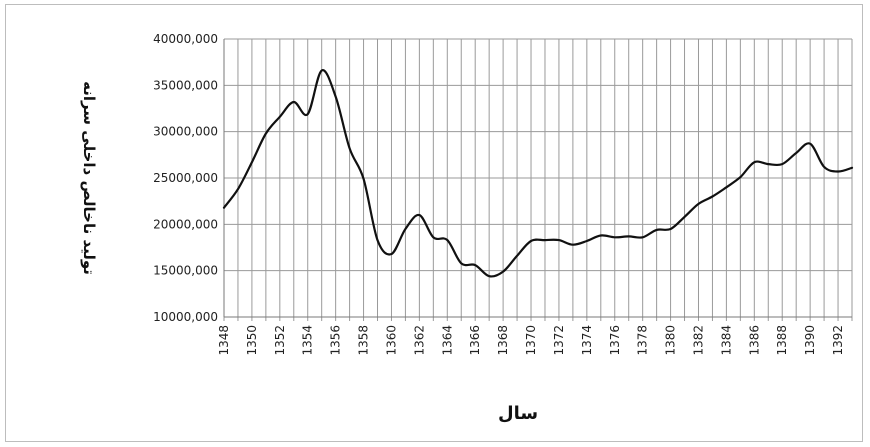 The width and height of the screenshot is (870, 447). What do you see at coordinates (336, 340) in the screenshot?
I see `x-tick-label: 1356` at bounding box center [336, 340].